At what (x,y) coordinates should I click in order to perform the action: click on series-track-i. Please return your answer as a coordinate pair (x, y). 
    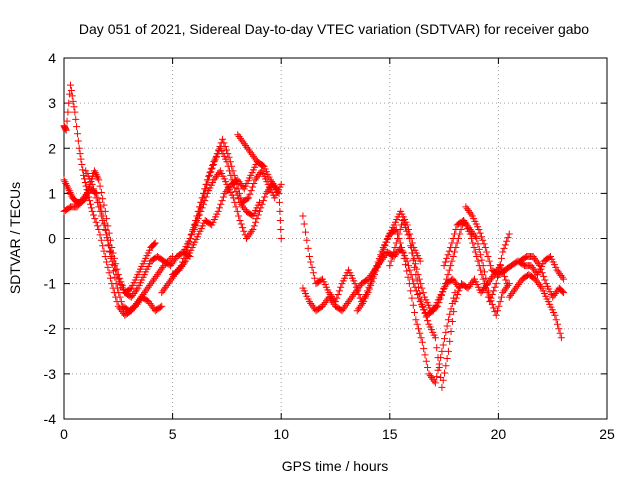
    Looking at the image, I should click on (257, 162).